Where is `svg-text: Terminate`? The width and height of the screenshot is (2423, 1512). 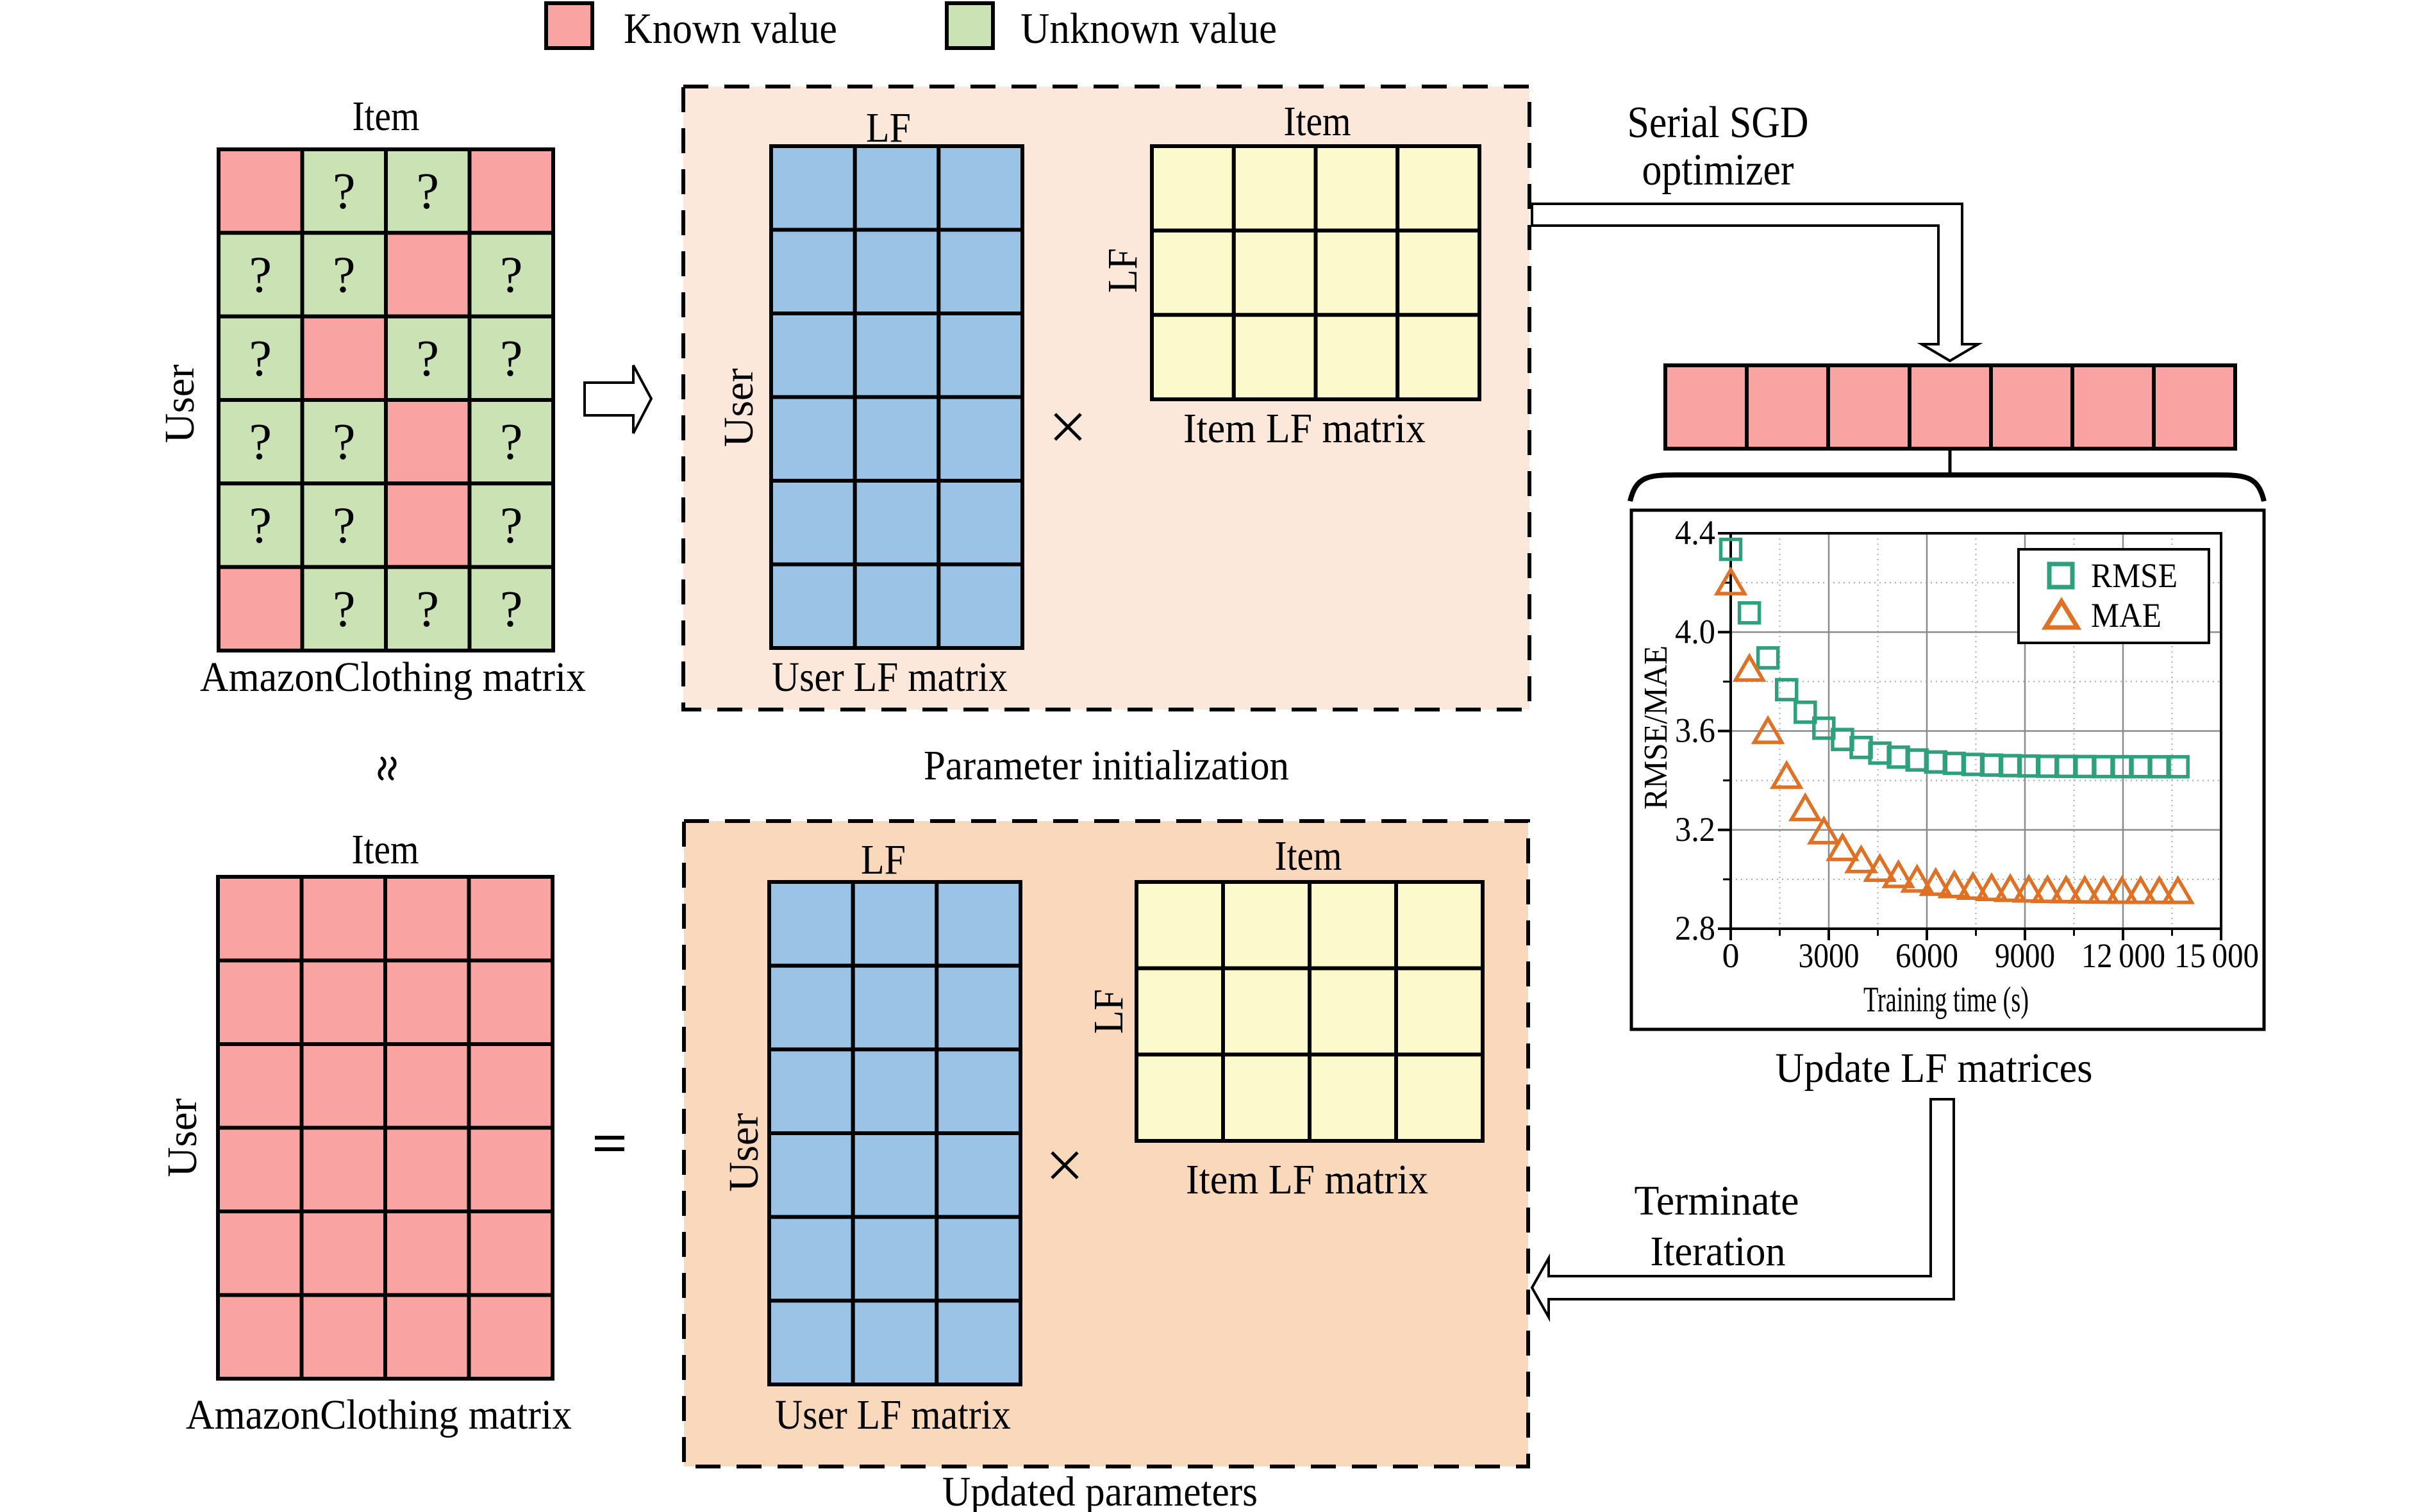 svg-text: Terminate is located at coordinates (1717, 1200).